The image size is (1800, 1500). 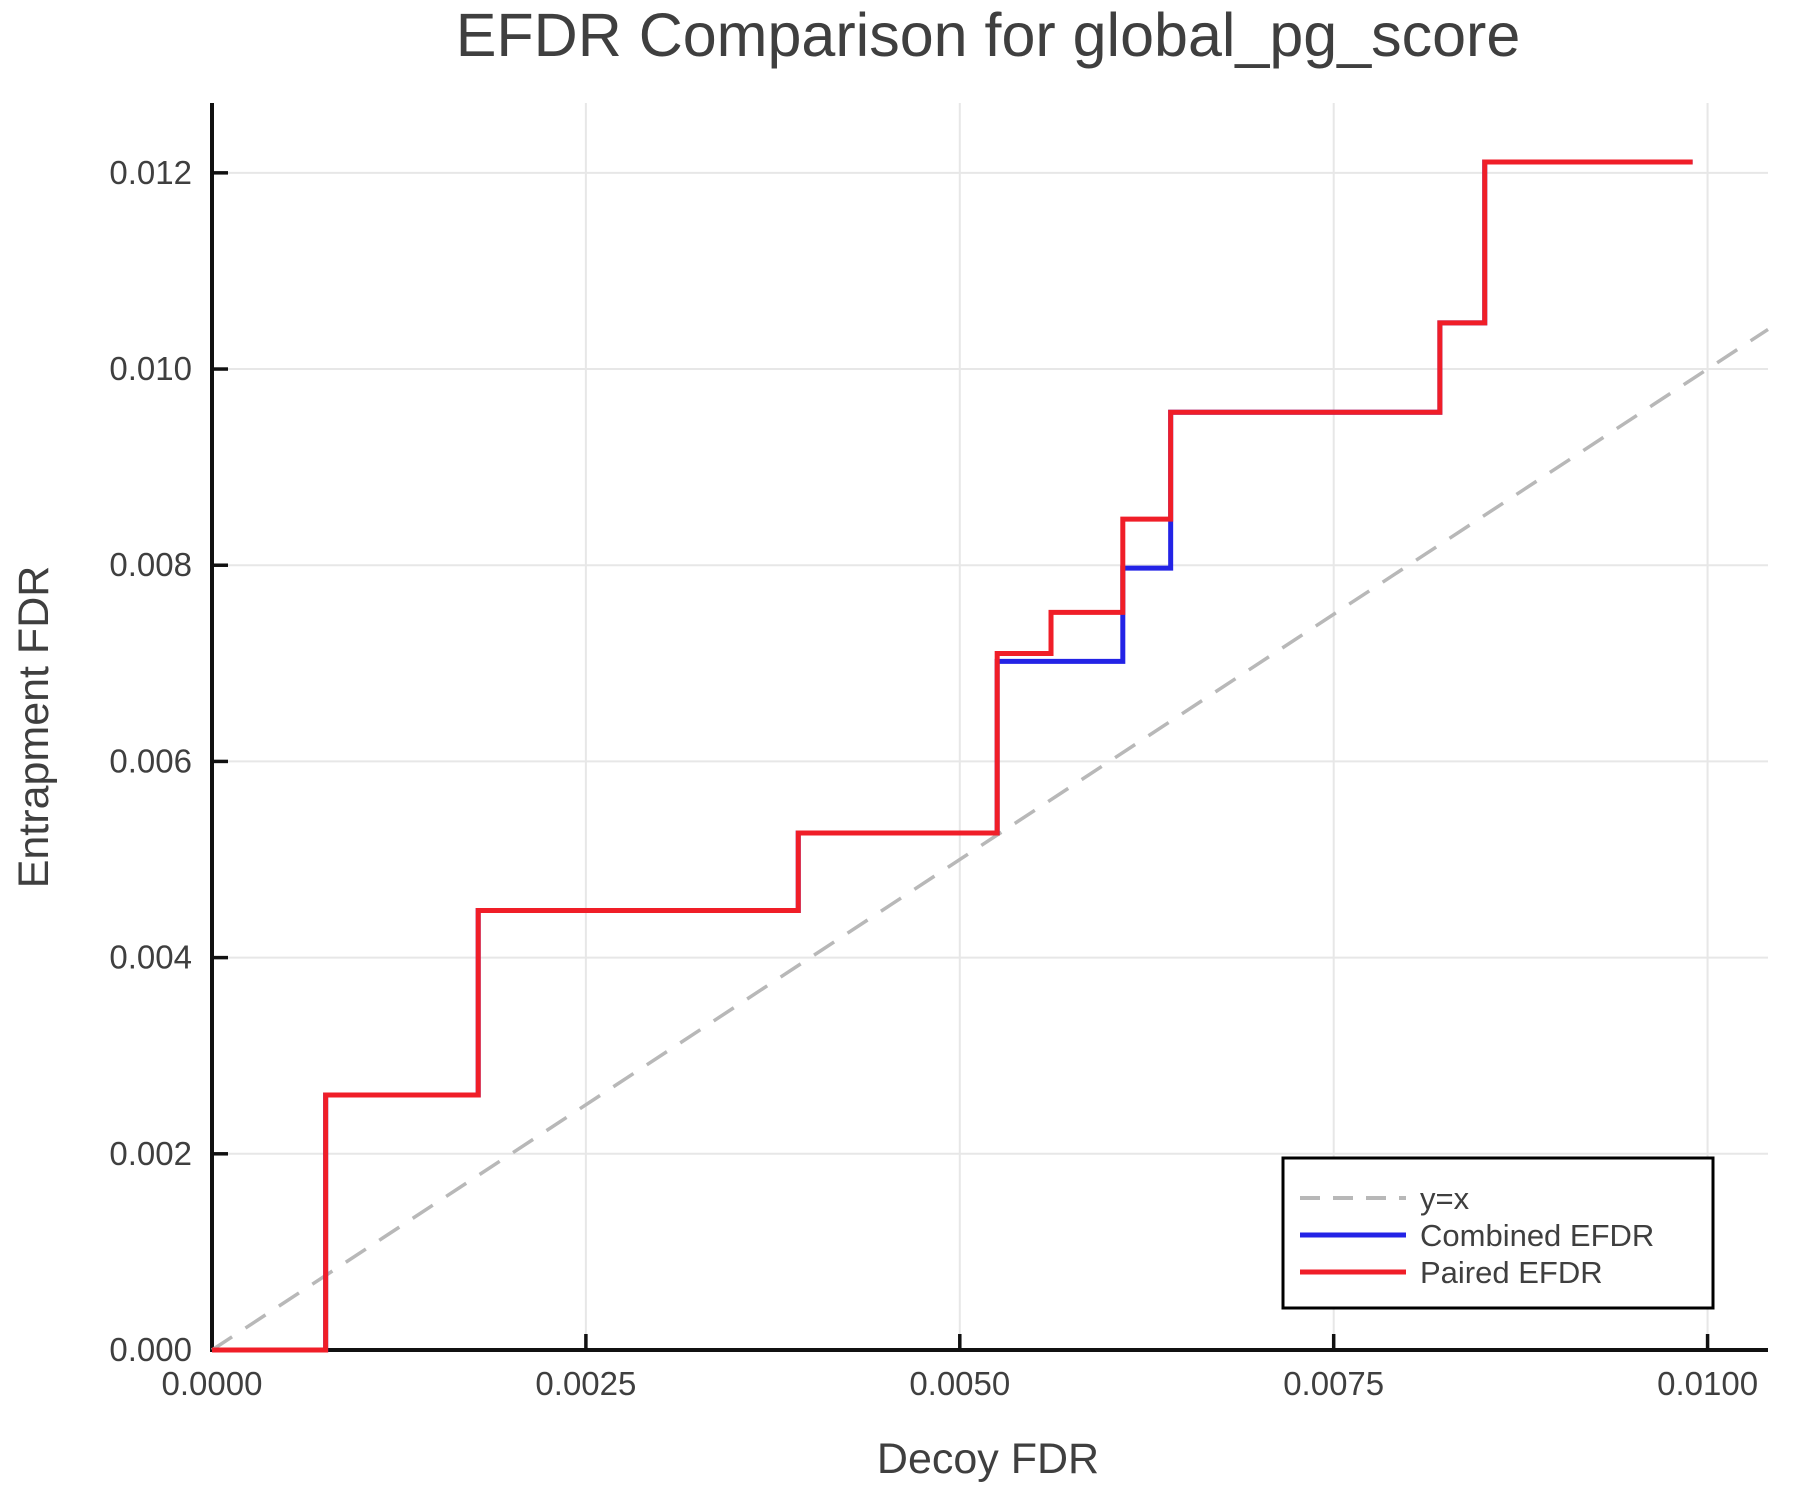 What do you see at coordinates (585, 1383) in the screenshot?
I see `x-tick-label: 0.0025` at bounding box center [585, 1383].